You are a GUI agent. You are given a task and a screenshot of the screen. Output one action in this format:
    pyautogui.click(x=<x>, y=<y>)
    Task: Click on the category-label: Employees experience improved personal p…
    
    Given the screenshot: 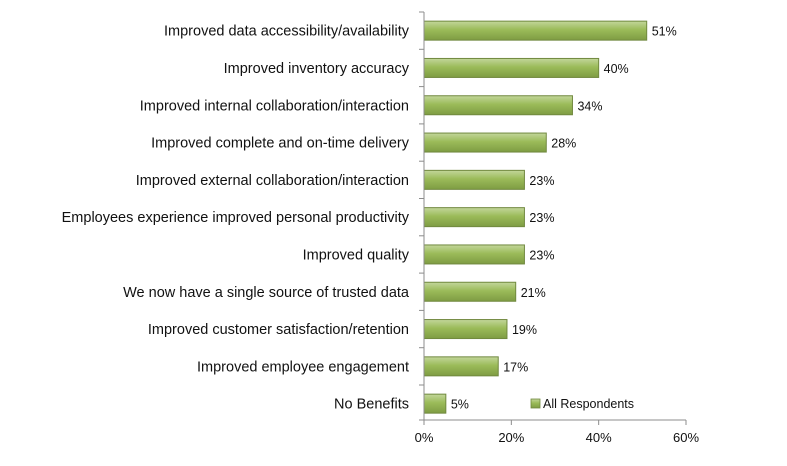 What is the action you would take?
    pyautogui.click(x=236, y=218)
    